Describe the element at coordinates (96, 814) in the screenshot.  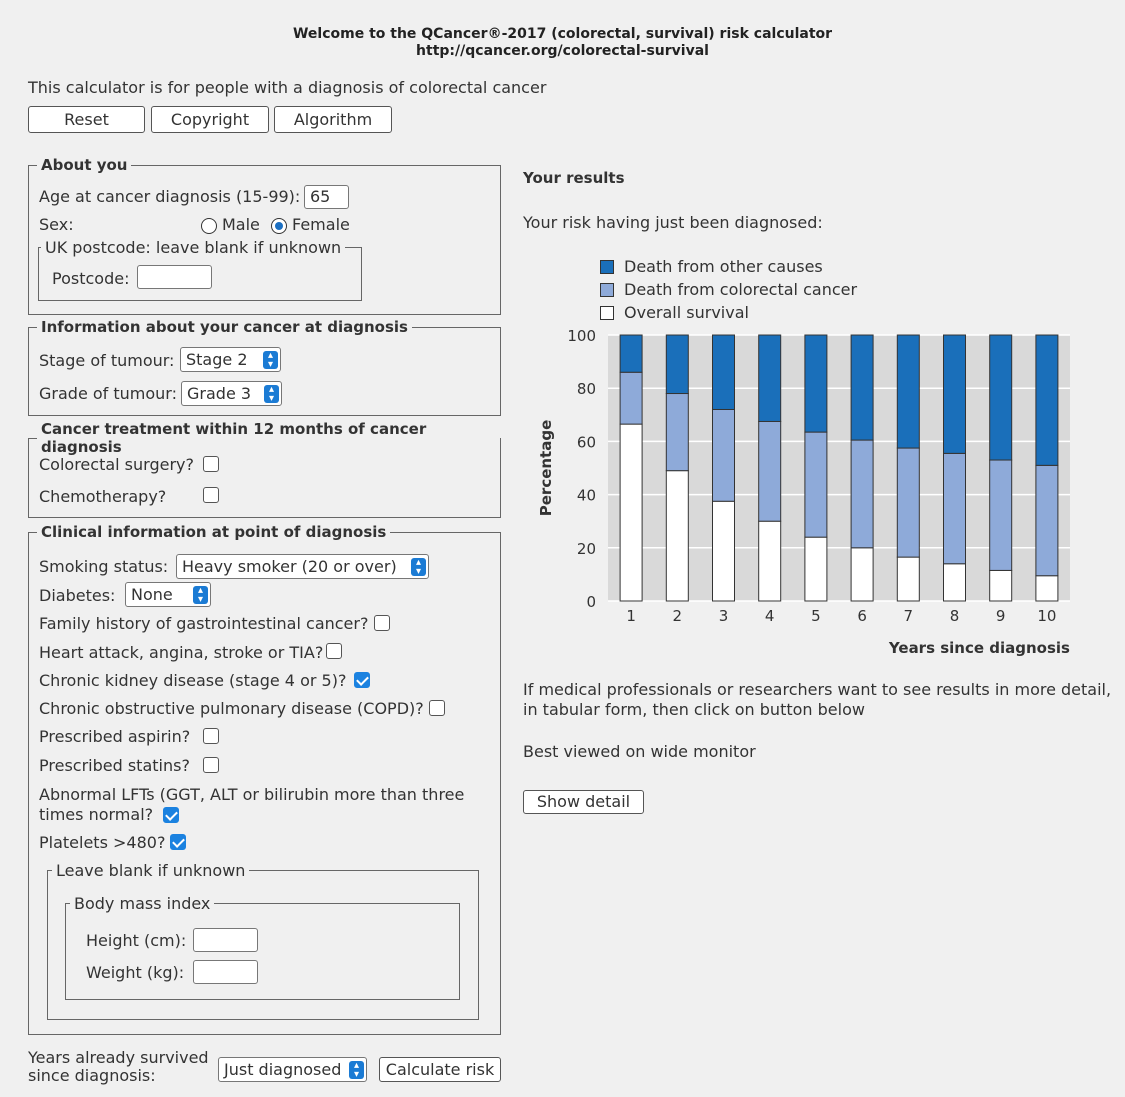
I see `lfts-label-line2: times normal?` at that location.